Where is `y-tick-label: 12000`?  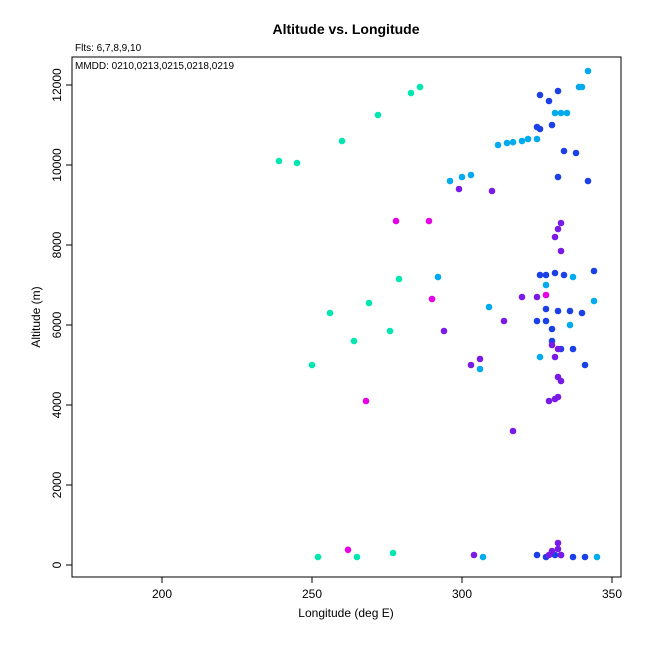
y-tick-label: 12000 is located at coordinates (57, 85).